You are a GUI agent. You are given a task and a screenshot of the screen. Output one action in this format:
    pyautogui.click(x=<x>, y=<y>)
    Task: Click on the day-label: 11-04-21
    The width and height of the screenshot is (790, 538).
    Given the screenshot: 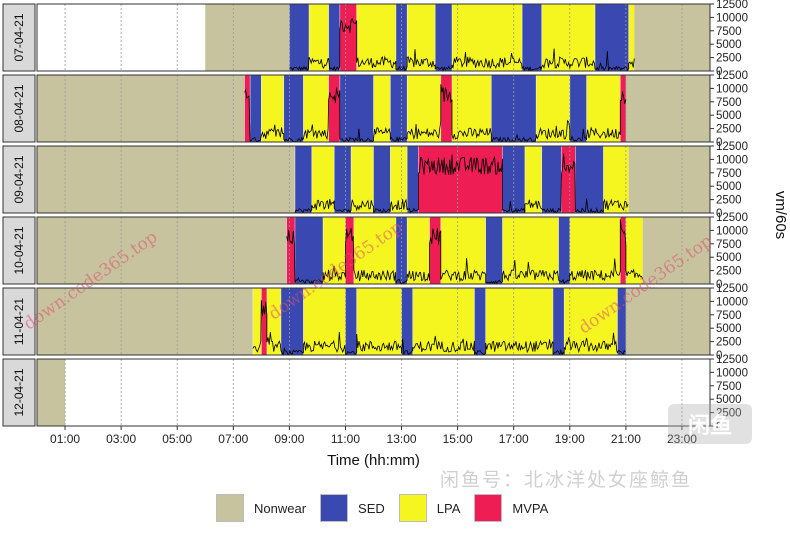 What is the action you would take?
    pyautogui.click(x=19, y=321)
    